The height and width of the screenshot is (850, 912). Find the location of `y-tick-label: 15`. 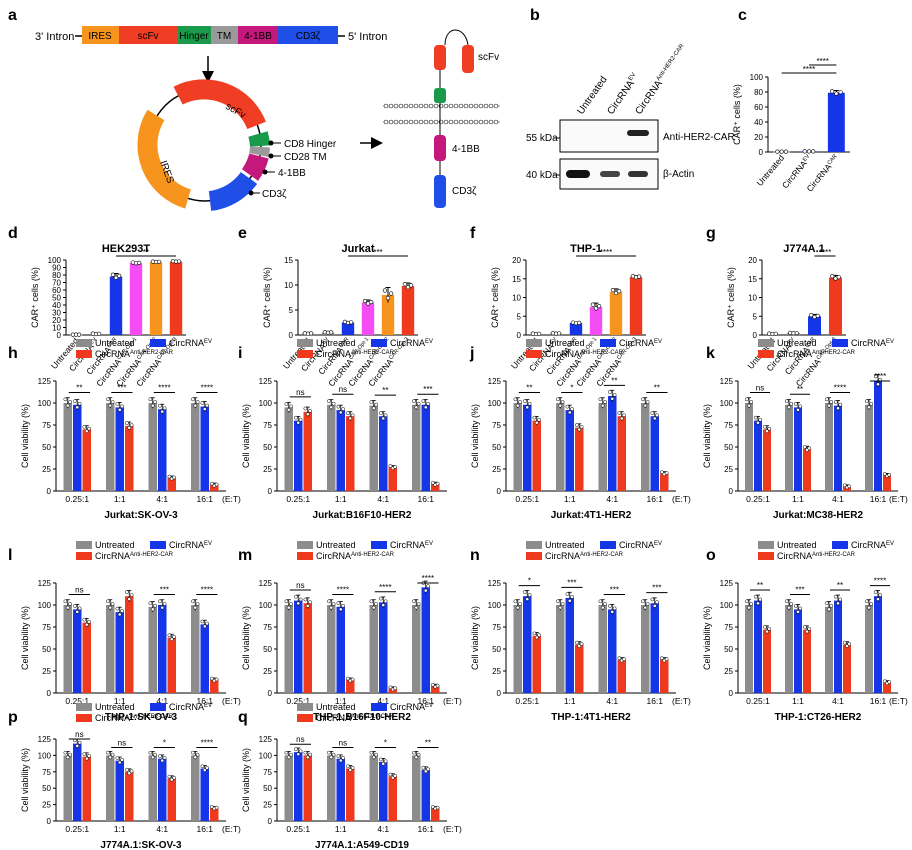

y-tick-label: 15 is located at coordinates (516, 279).